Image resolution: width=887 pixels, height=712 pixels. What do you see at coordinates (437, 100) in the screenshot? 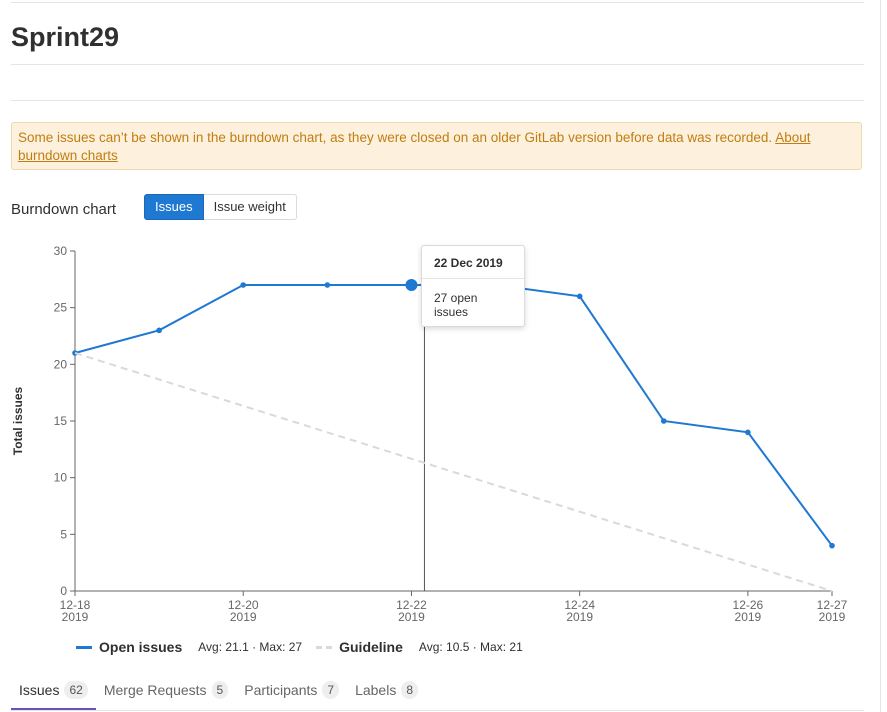
I see `section-divider` at bounding box center [437, 100].